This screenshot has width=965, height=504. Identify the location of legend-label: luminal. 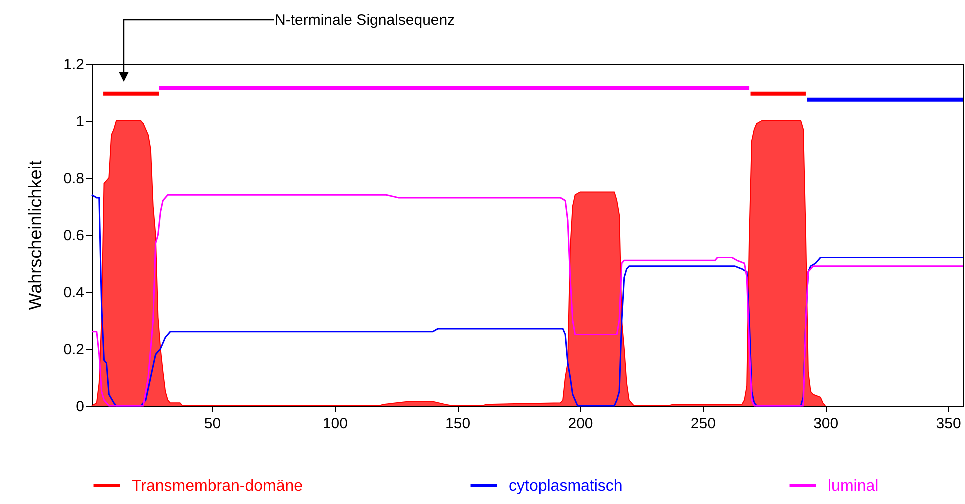
(853, 486).